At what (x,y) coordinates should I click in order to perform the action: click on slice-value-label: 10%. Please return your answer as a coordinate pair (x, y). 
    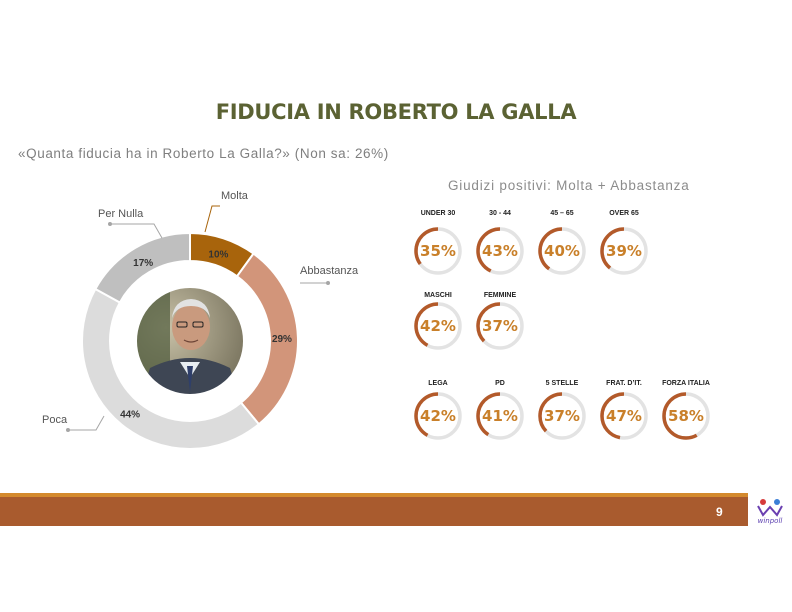
    Looking at the image, I should click on (218, 255).